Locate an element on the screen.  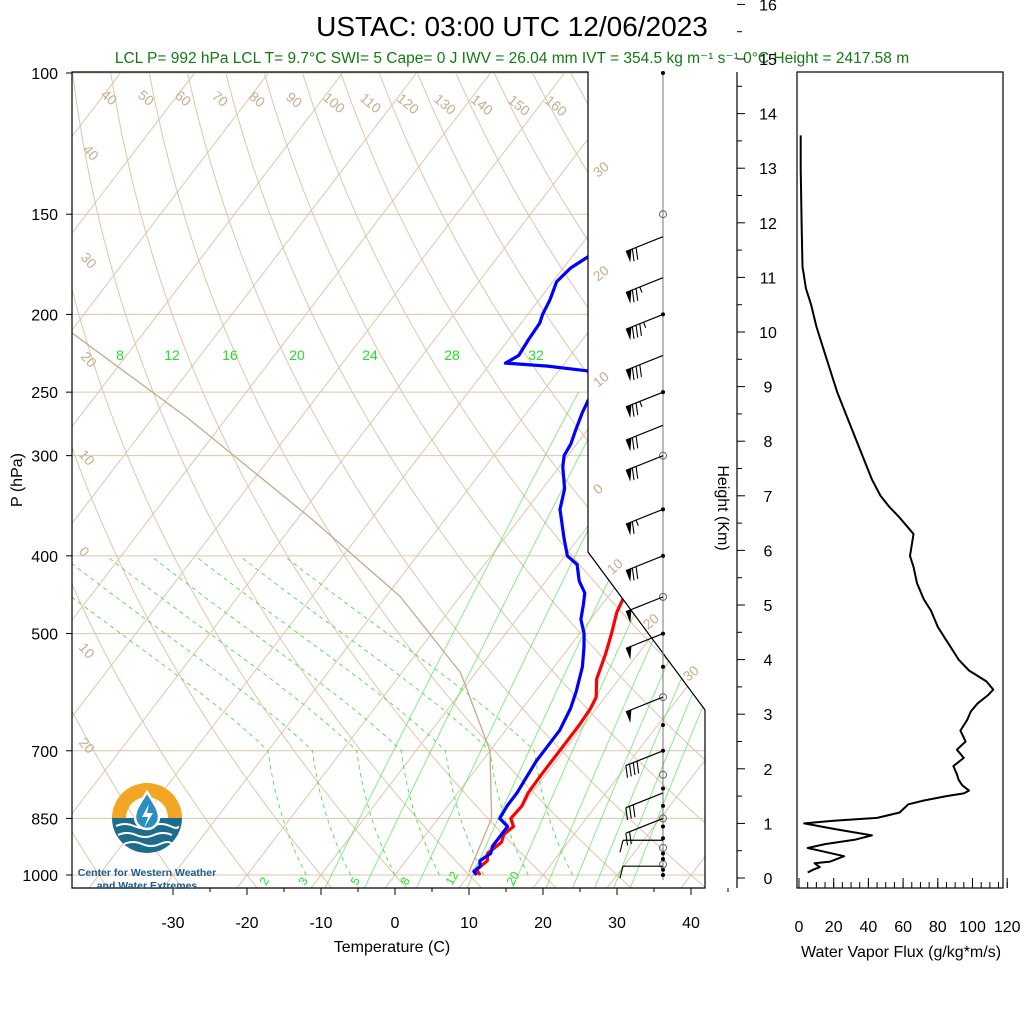
flux-x-tick-label: 40 is located at coordinates (869, 927).